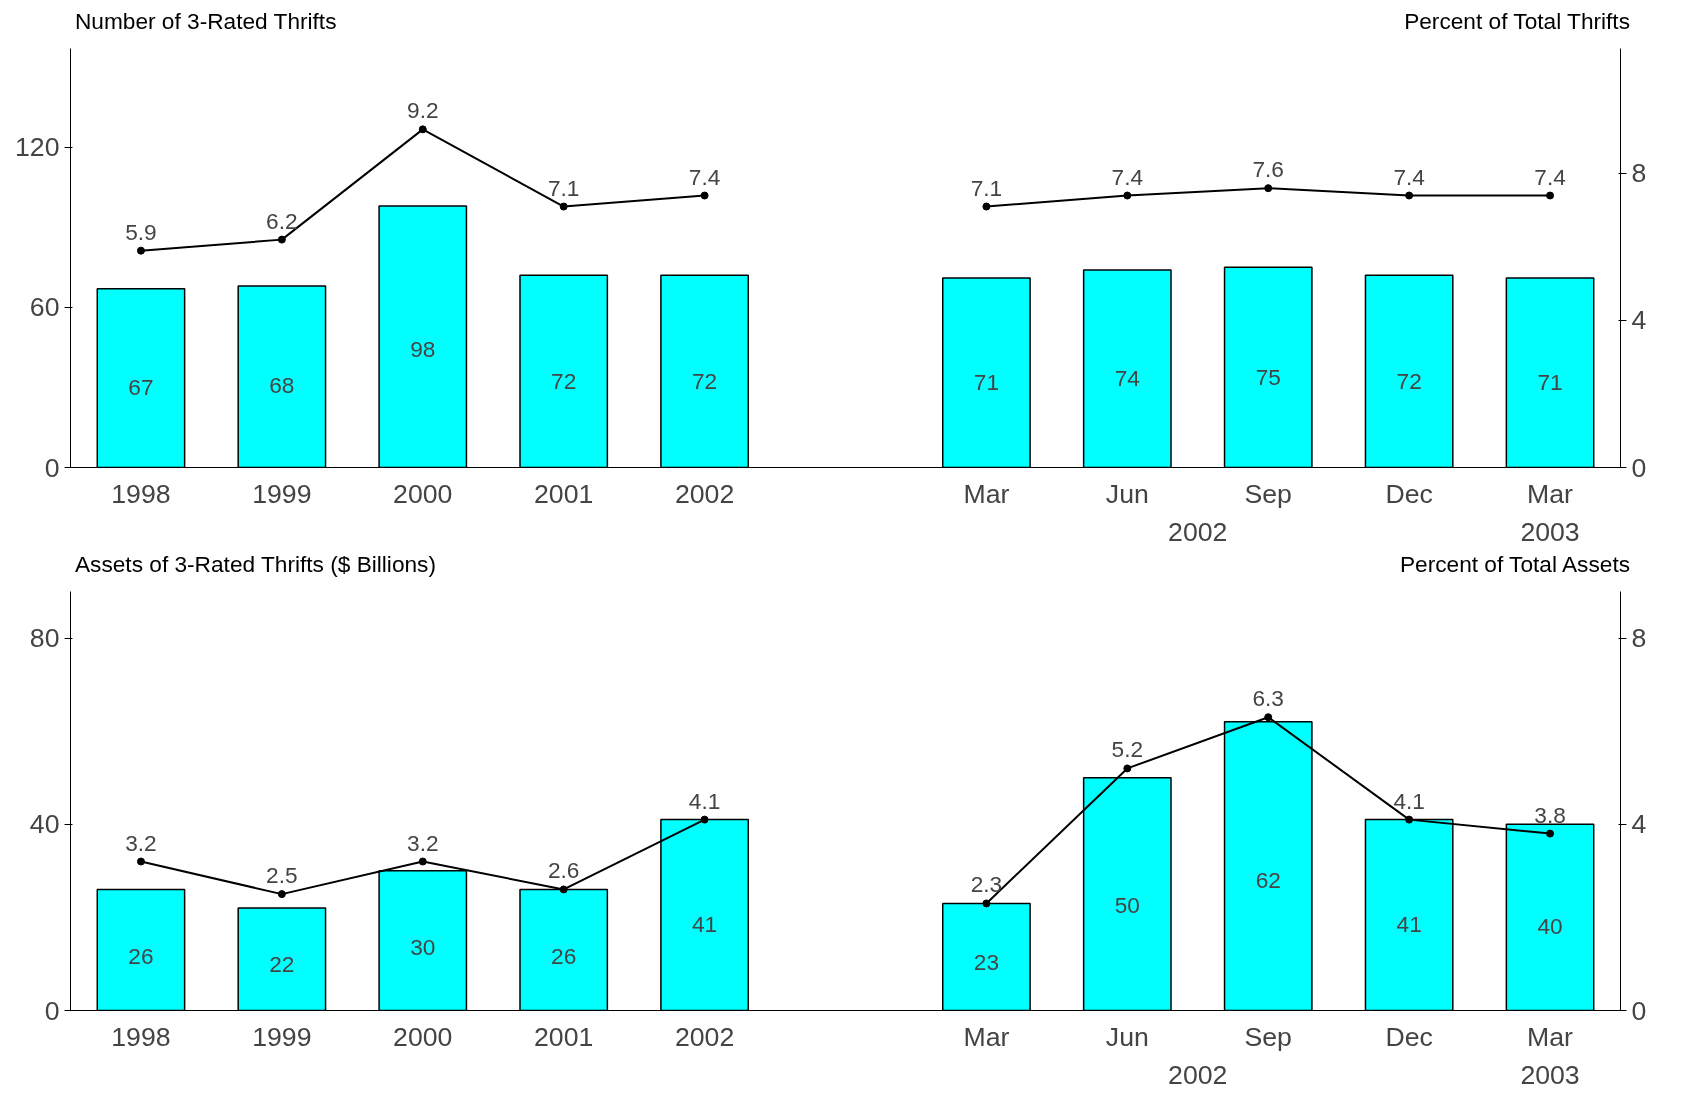  What do you see at coordinates (37, 147) in the screenshot?
I see `y-tick-label: 120` at bounding box center [37, 147].